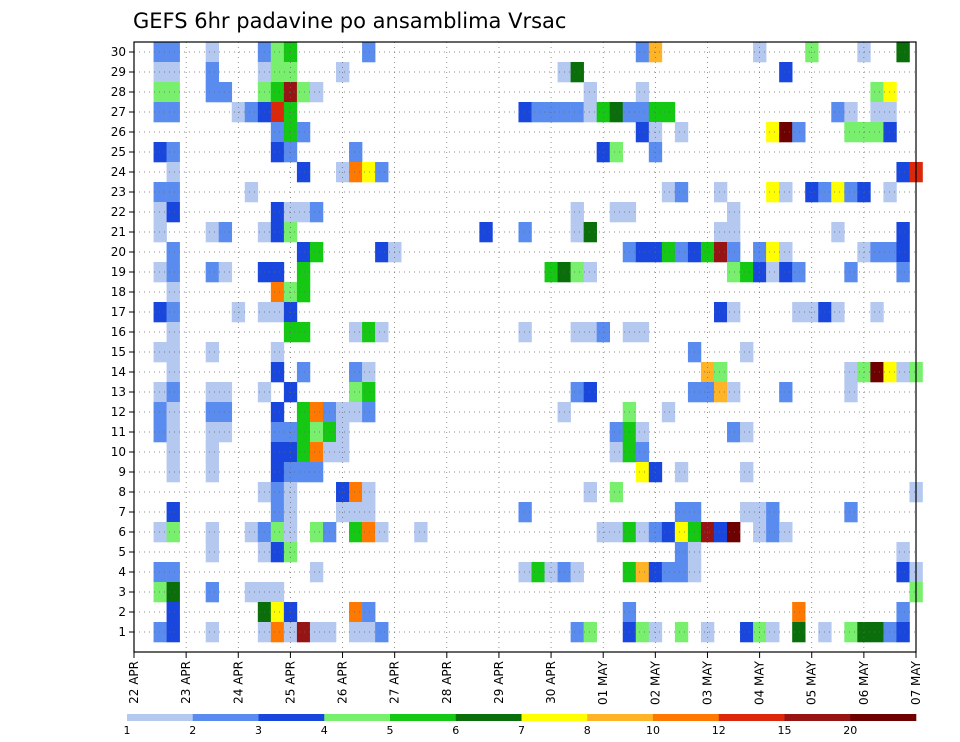 The width and height of the screenshot is (960, 742). I want to click on y-tick-label: 29, so click(118, 72).